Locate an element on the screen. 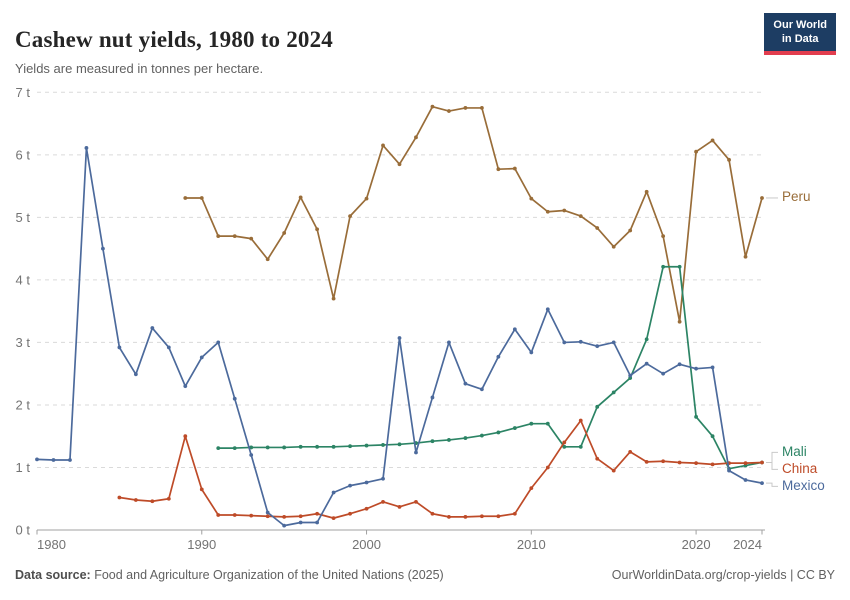 Image resolution: width=850 pixels, height=600 pixels. legend-label-peru: Peru is located at coordinates (796, 197).